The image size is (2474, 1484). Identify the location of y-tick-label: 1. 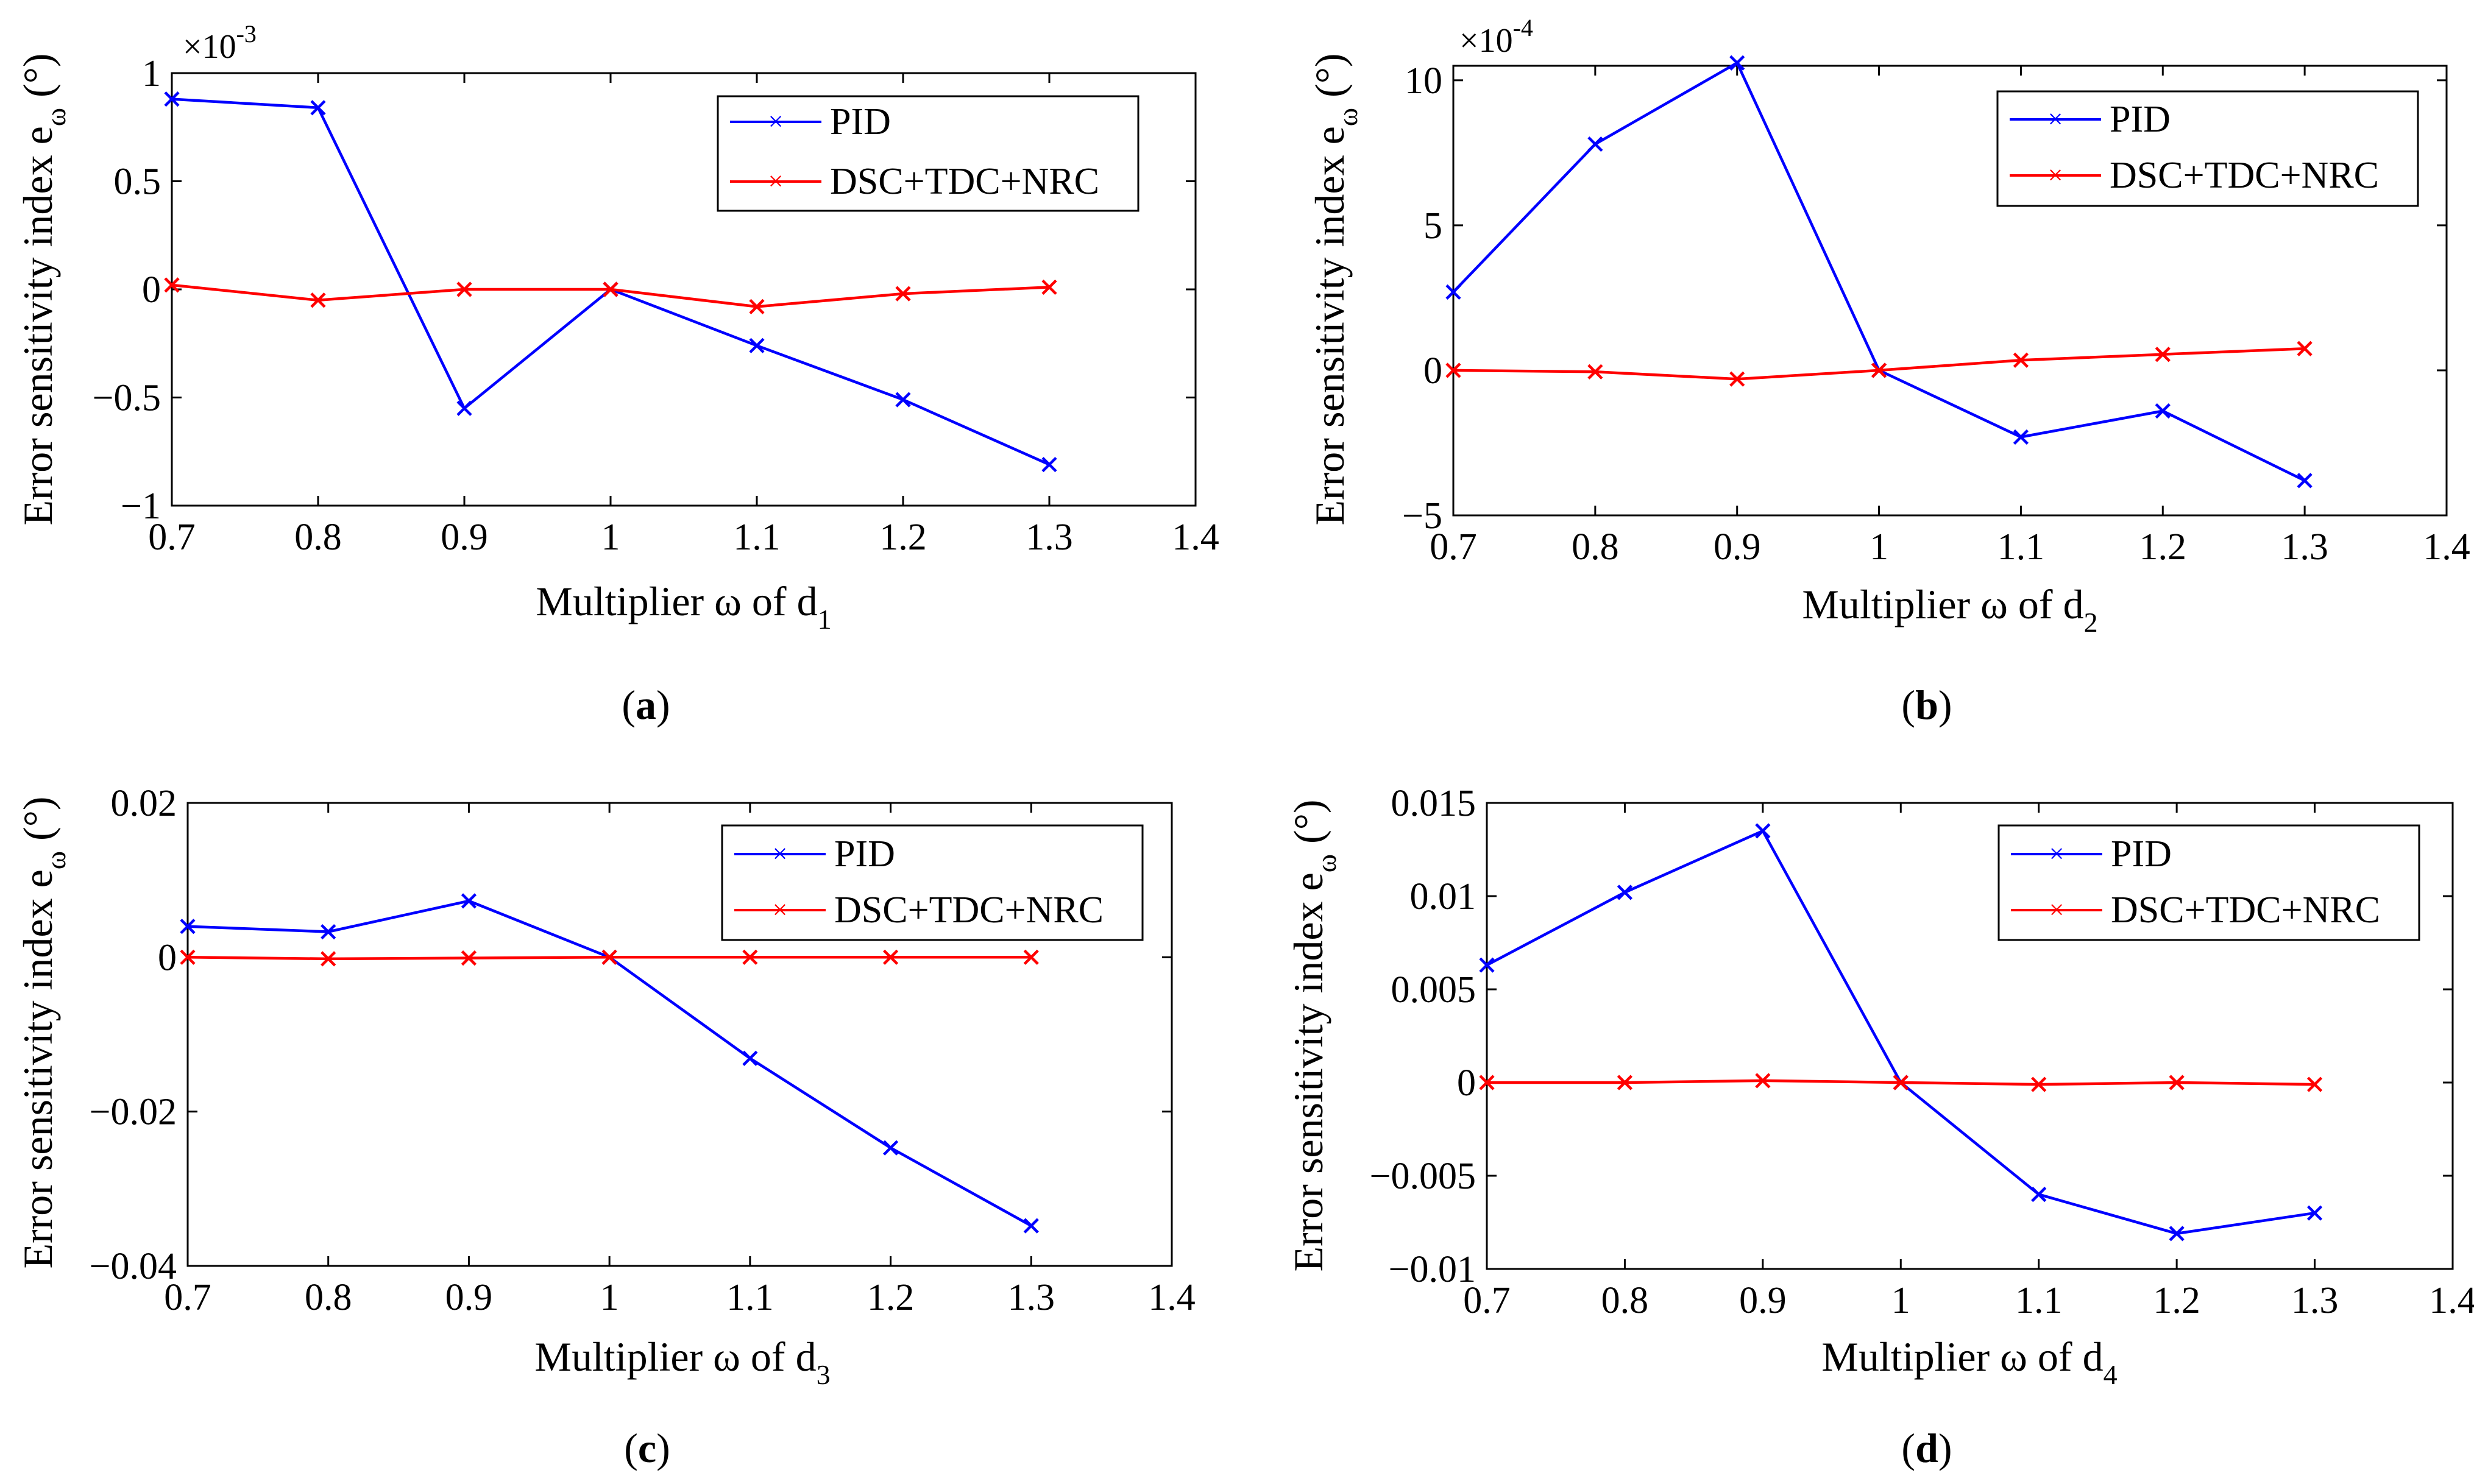
(151, 74).